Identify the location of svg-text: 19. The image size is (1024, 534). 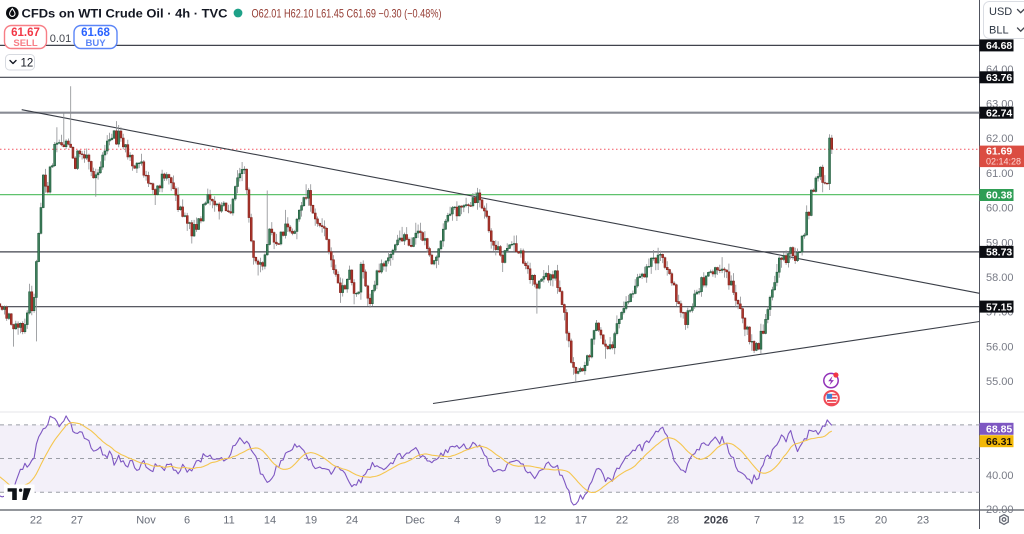
(311, 521).